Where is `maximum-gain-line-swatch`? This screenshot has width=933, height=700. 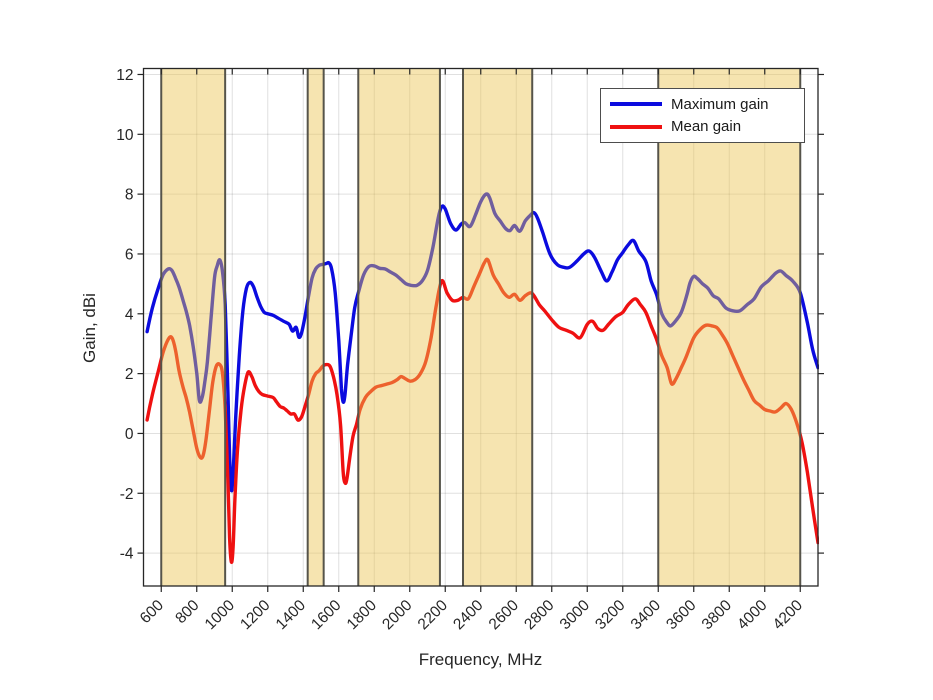
maximum-gain-line-swatch is located at coordinates (636, 104).